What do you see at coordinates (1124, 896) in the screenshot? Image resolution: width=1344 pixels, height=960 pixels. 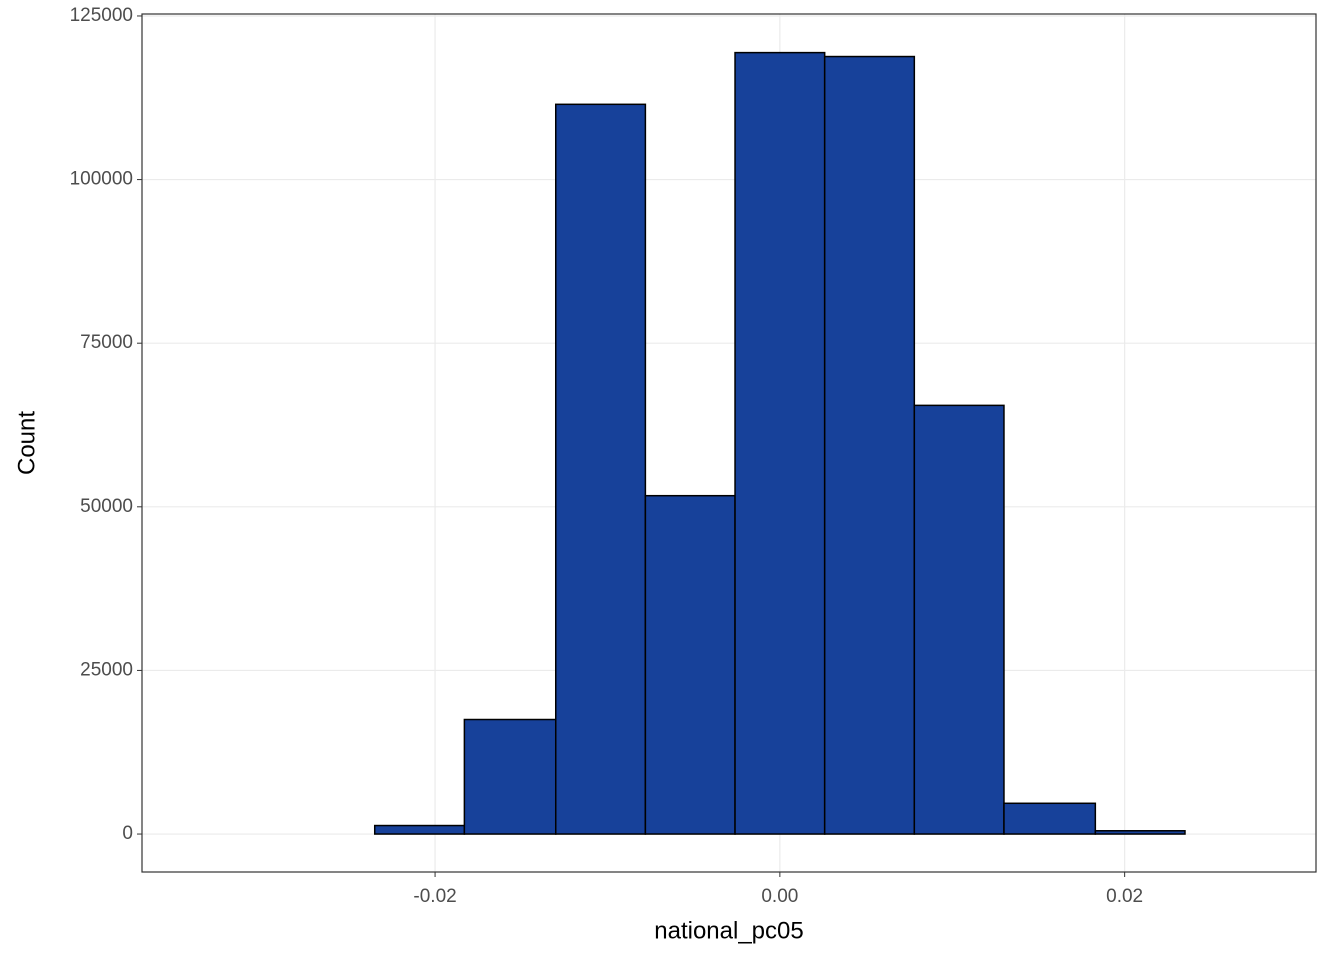 I see `x-tick-label: 0.02` at bounding box center [1124, 896].